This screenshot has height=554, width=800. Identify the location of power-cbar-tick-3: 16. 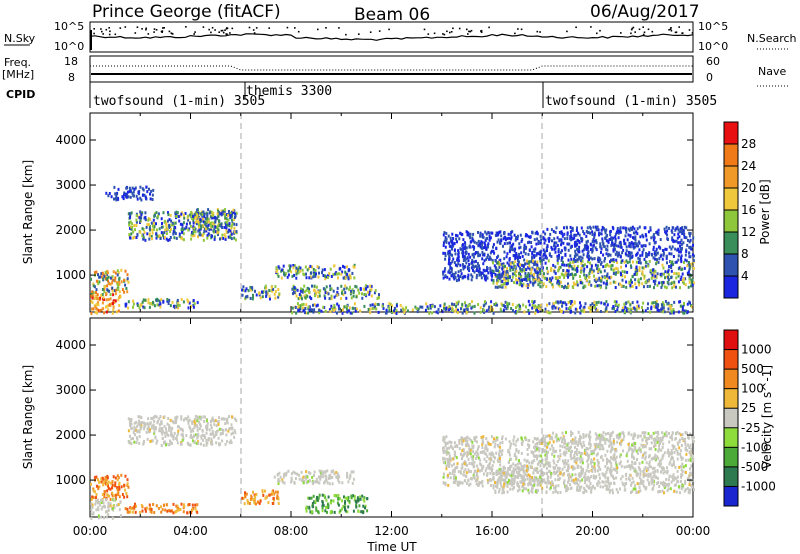
(748, 210).